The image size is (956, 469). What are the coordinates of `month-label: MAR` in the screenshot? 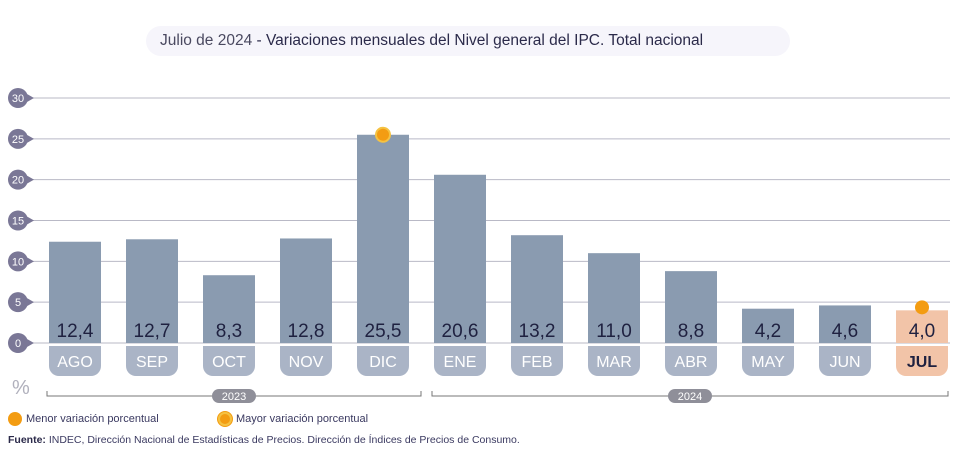 It's located at (614, 362).